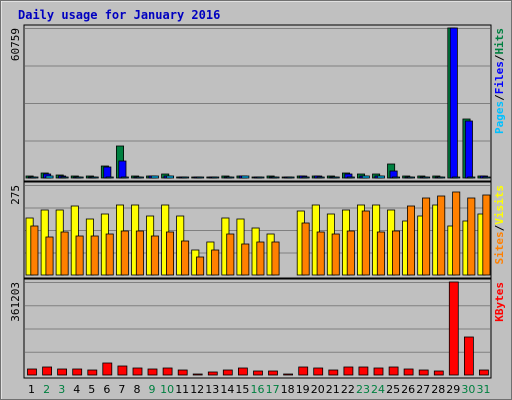  I want to click on x-tick-label: 24, so click(378, 389).